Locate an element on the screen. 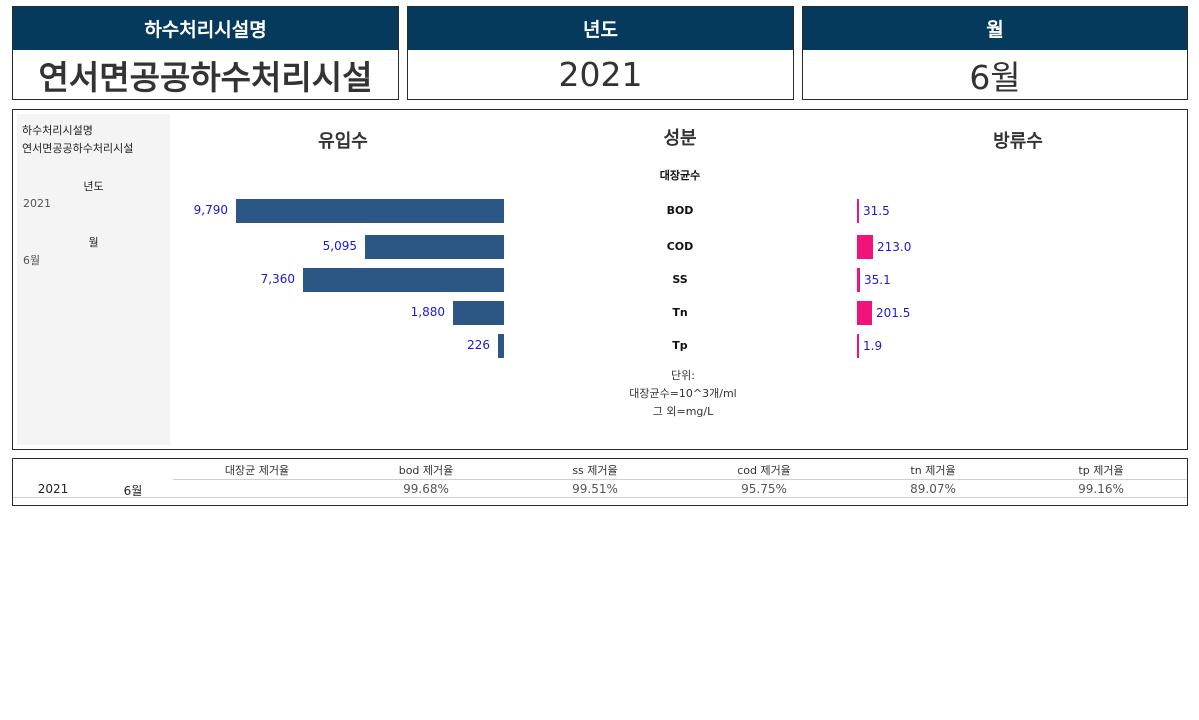  inflow-value-cod: 5,095 is located at coordinates (339, 246).